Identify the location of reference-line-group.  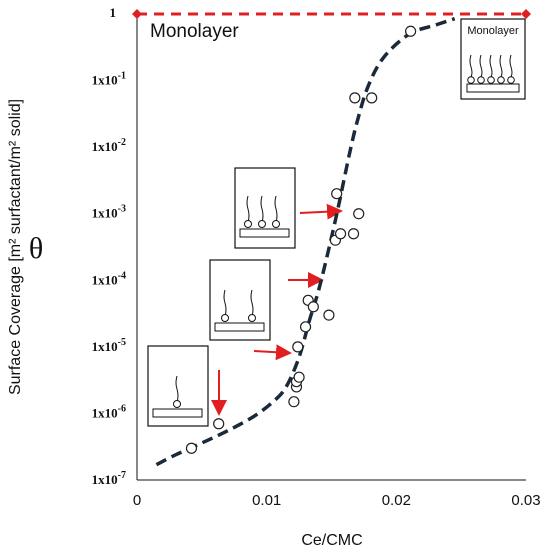
(331, 14).